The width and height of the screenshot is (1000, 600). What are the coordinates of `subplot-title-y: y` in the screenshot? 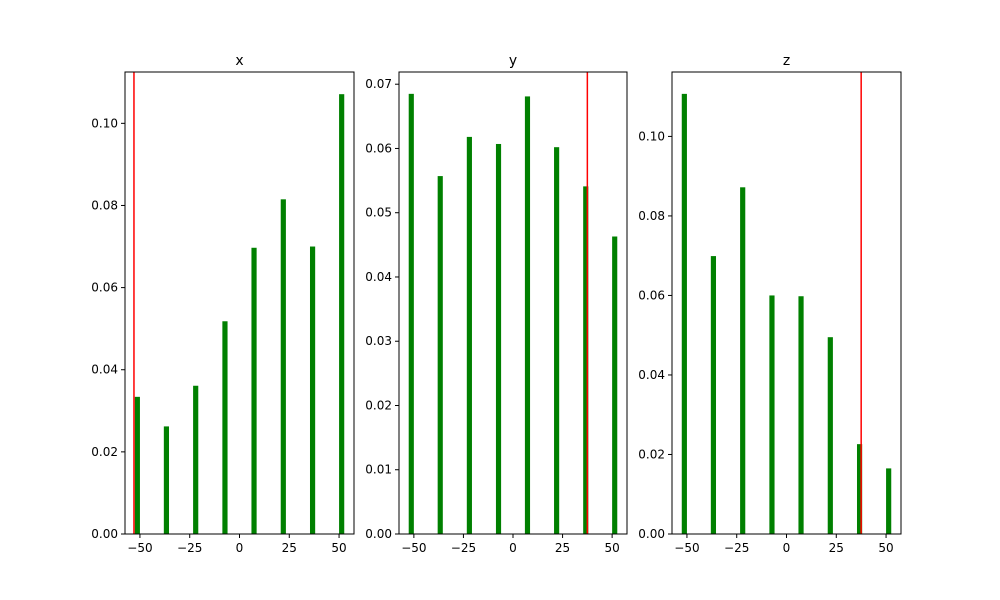 It's located at (513, 61).